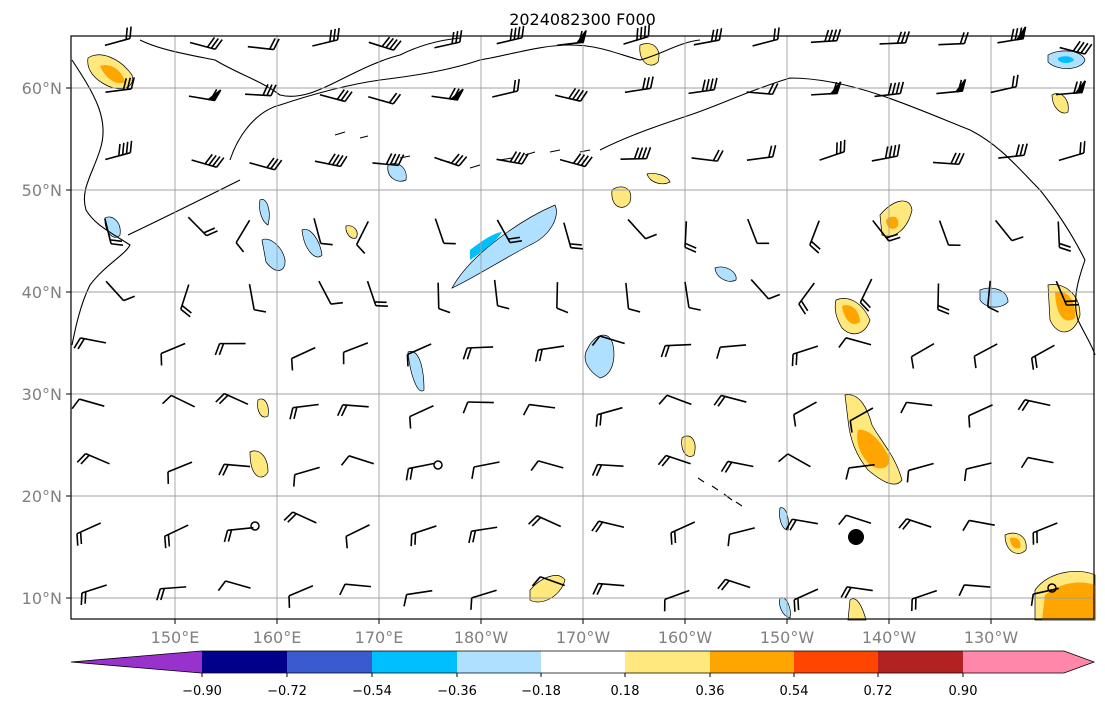 This screenshot has height=712, width=1105. I want to click on hawaii-islands, so click(720, 492).